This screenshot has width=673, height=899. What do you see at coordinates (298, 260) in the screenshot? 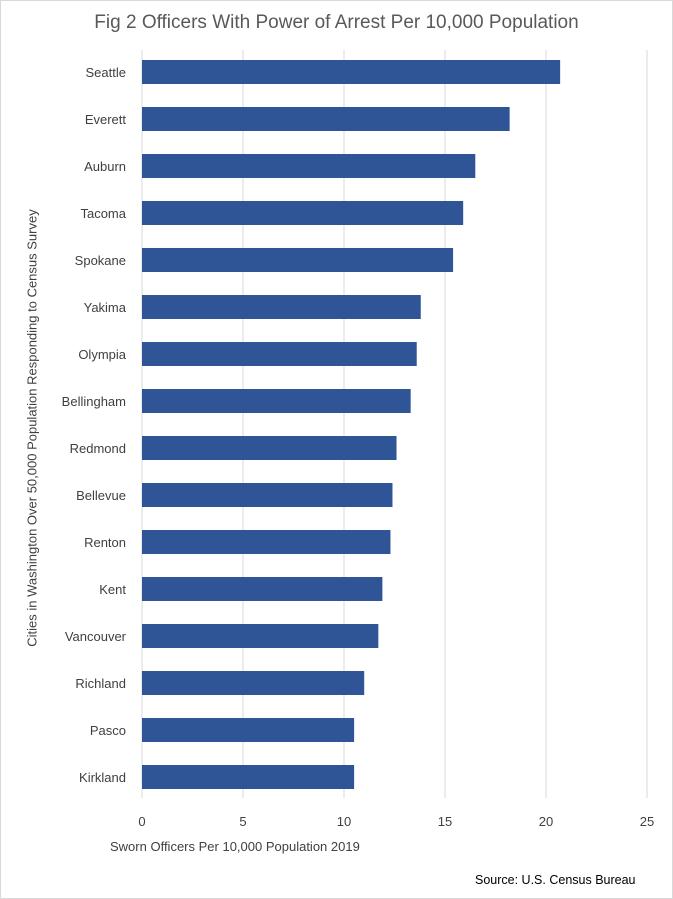
I see `bar-spokane` at bounding box center [298, 260].